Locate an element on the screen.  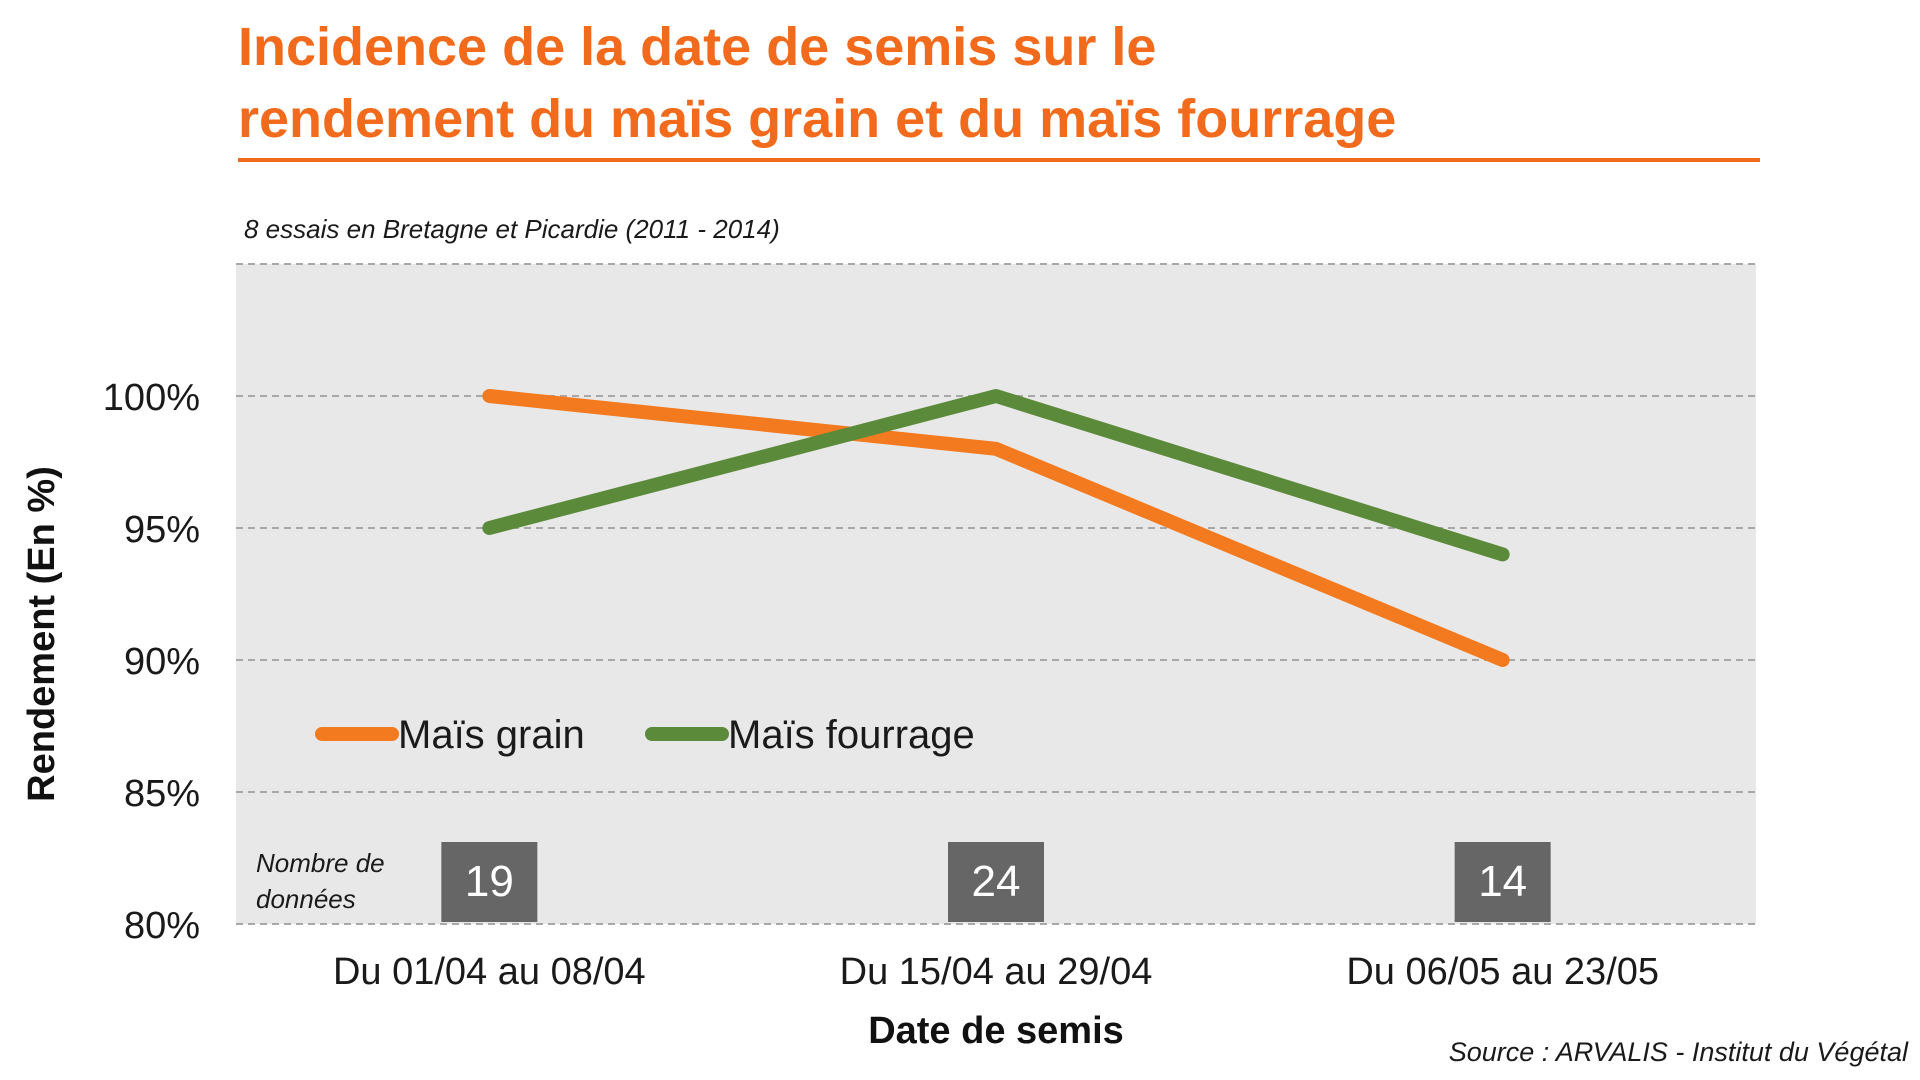
count-label: Nombre de is located at coordinates (320, 863).